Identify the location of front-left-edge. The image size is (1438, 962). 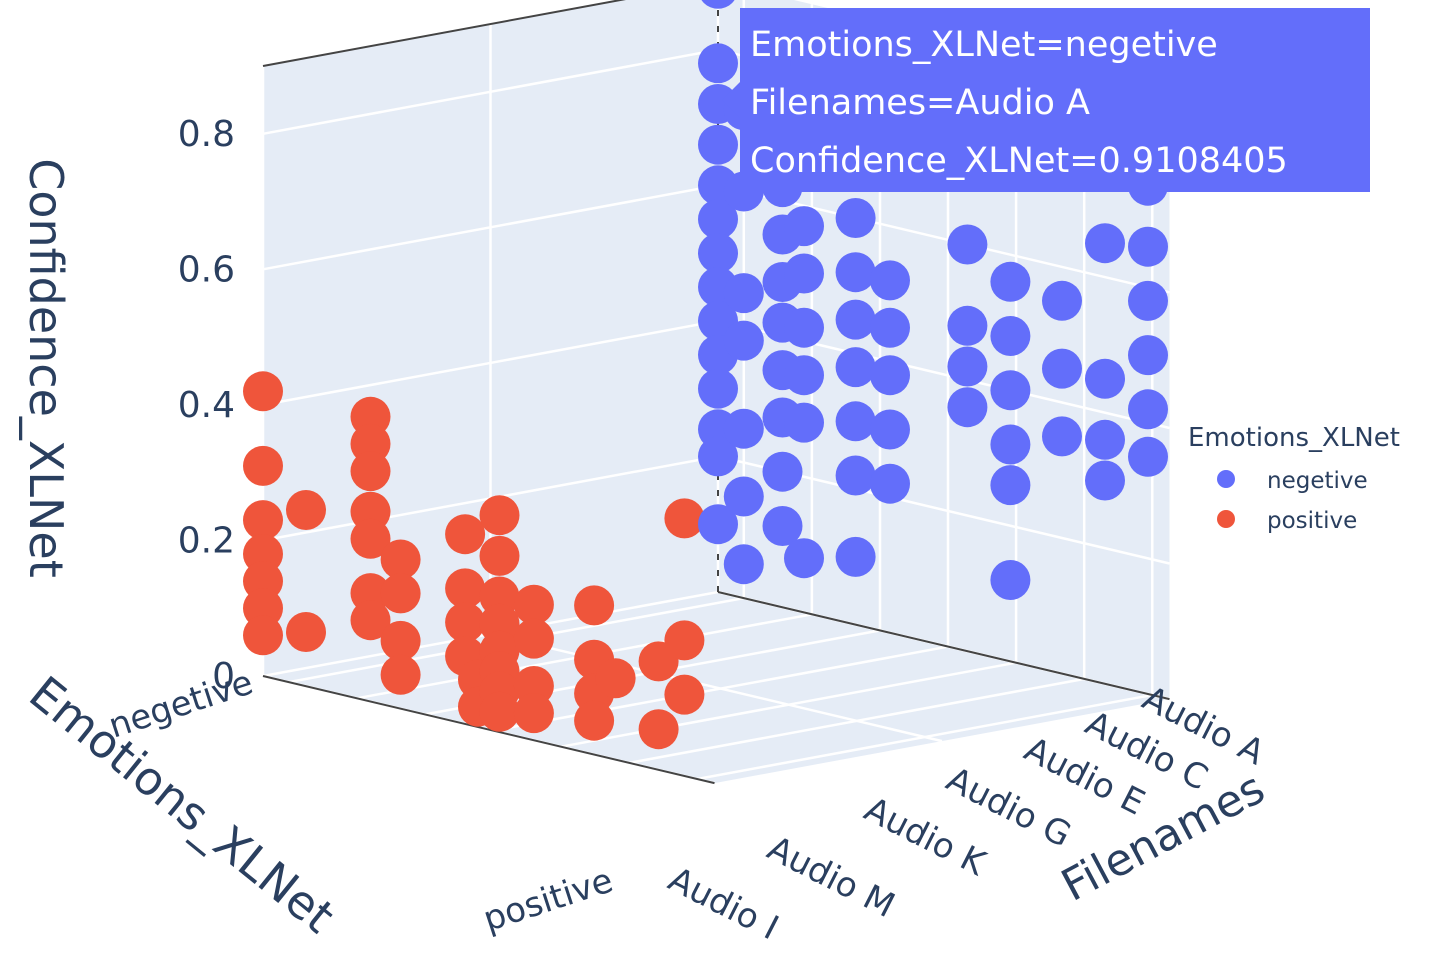
(488, 730).